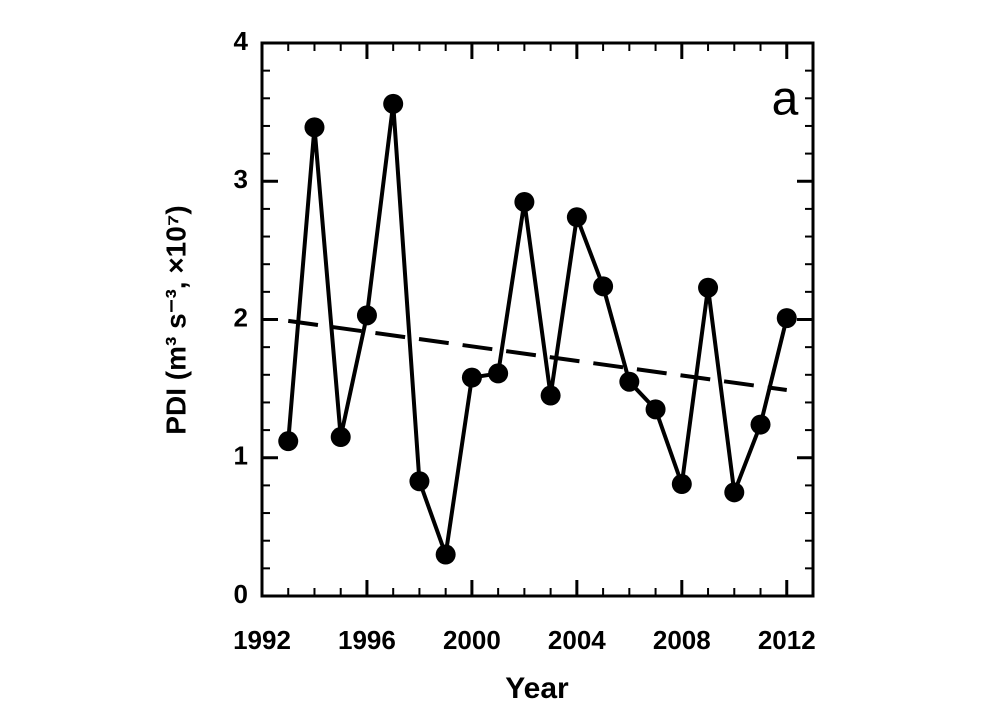 Image resolution: width=1000 pixels, height=724 pixels. What do you see at coordinates (367, 640) in the screenshot?
I see `x-tick-label: 1996` at bounding box center [367, 640].